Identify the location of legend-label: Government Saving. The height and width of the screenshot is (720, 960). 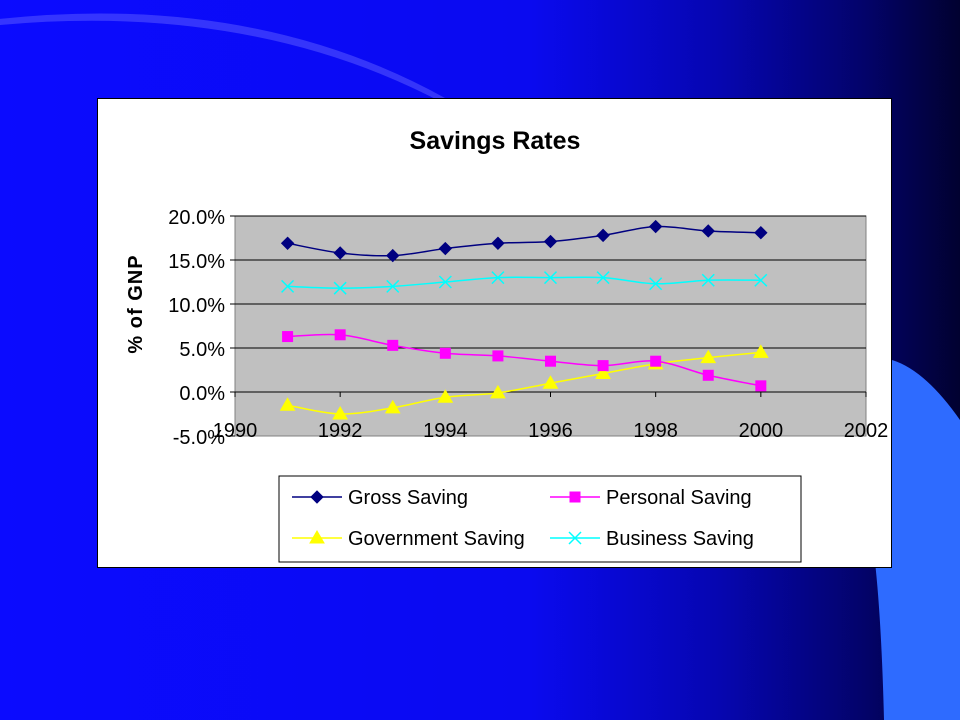
(436, 539).